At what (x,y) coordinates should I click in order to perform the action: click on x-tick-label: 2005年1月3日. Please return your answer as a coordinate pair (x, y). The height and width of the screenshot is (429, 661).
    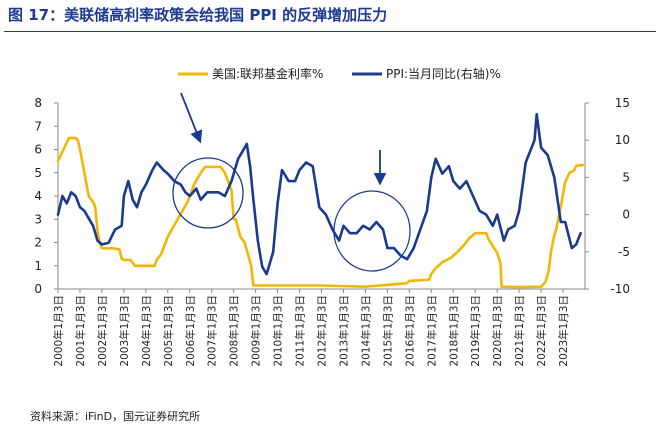
    Looking at the image, I should click on (168, 331).